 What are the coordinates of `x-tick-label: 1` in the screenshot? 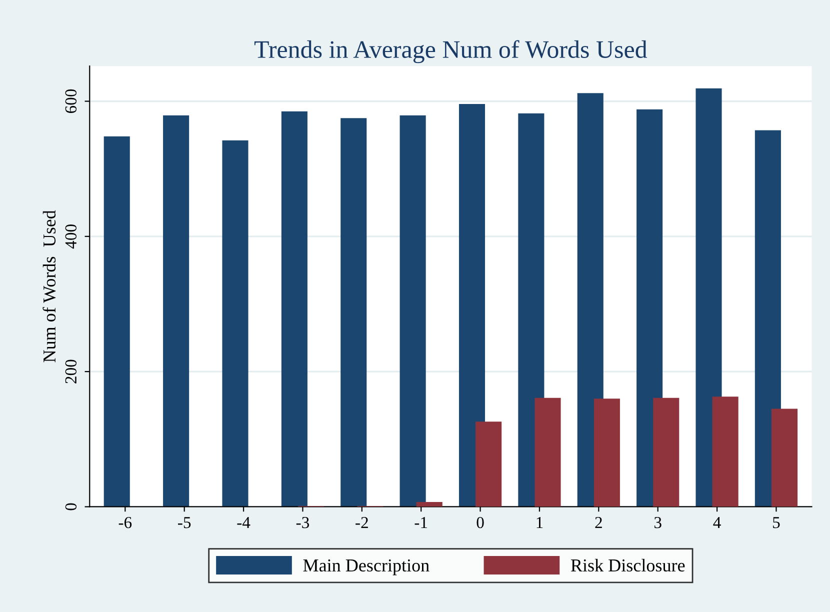 It's located at (539, 522).